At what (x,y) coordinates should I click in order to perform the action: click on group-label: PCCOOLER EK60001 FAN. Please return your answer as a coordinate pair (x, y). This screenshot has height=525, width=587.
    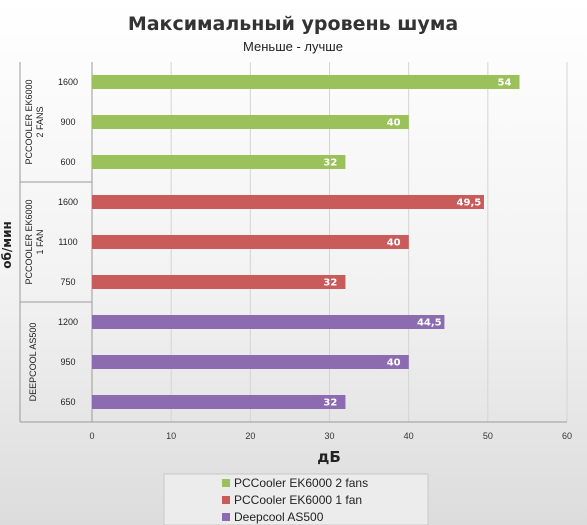
    Looking at the image, I should click on (34, 241).